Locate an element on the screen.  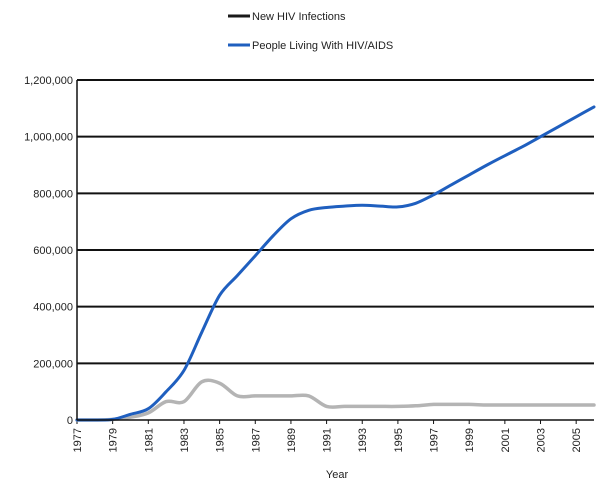
y-tick-label: 400,000 is located at coordinates (53, 308).